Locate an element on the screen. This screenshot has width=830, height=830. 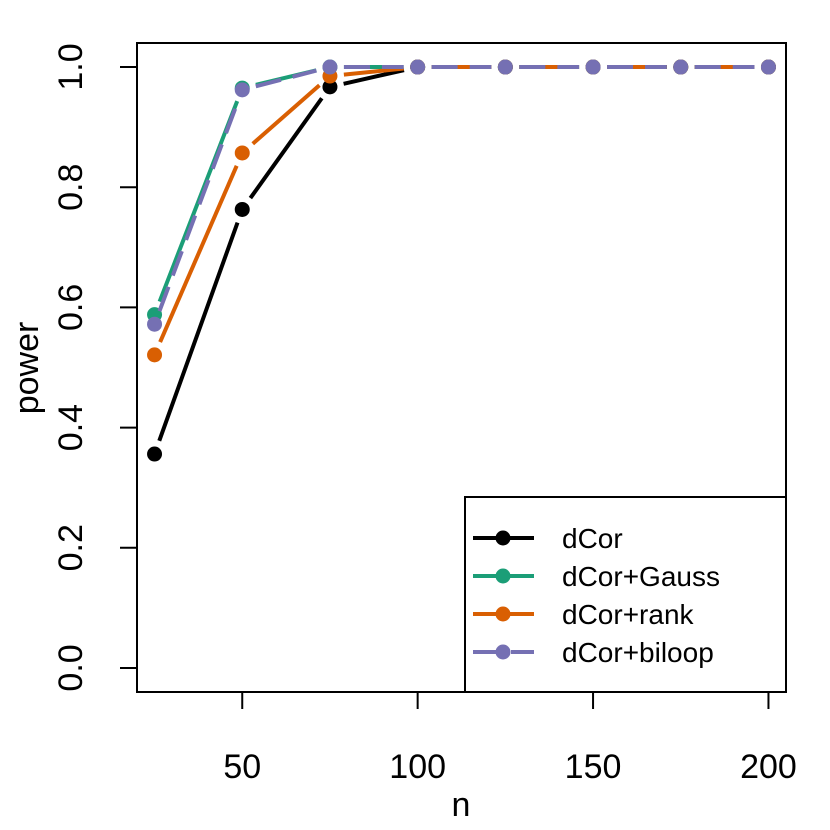
x-tick-label: 200 is located at coordinates (768, 767).